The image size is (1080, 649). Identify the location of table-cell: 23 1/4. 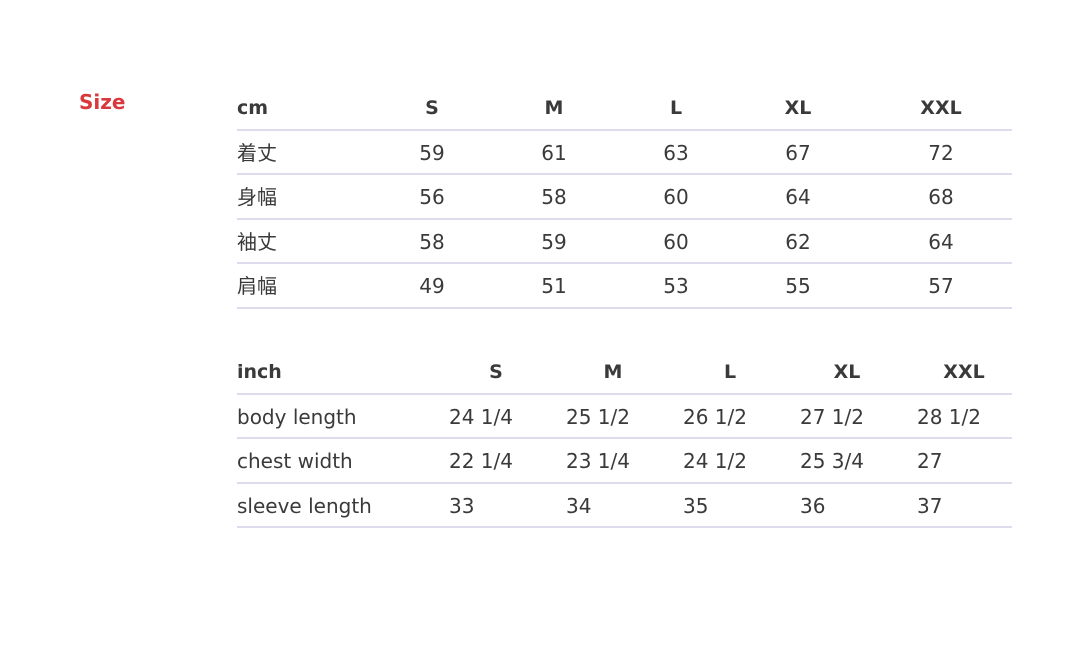
(598, 461).